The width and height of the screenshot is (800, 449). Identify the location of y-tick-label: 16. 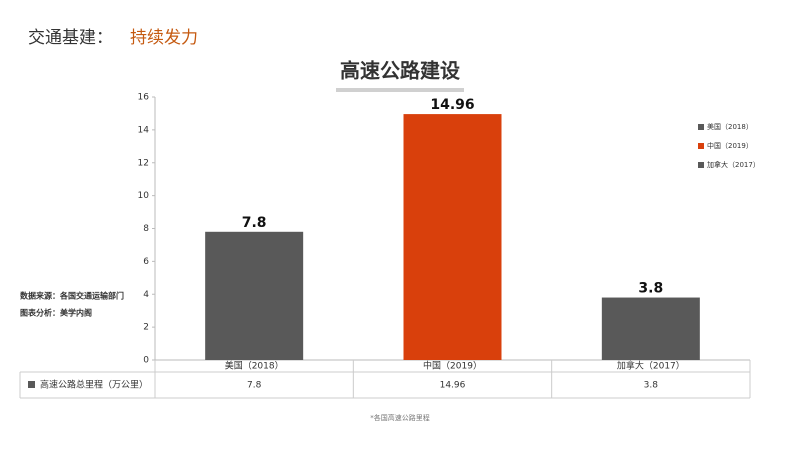
(144, 98).